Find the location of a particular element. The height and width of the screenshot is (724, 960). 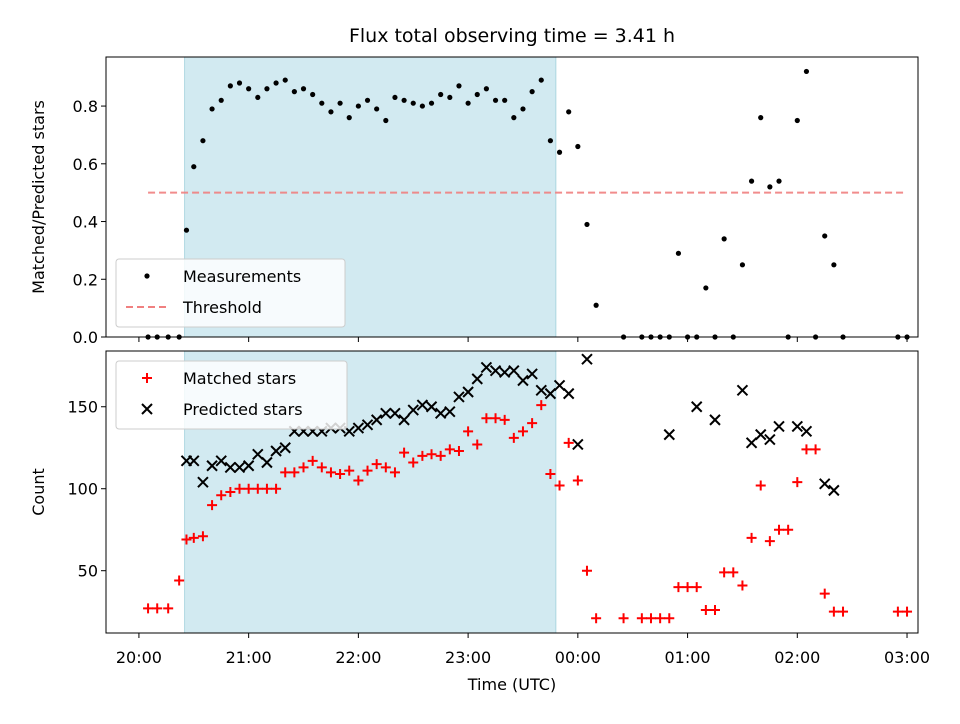

x-tick-label: 00:00 is located at coordinates (578, 657).